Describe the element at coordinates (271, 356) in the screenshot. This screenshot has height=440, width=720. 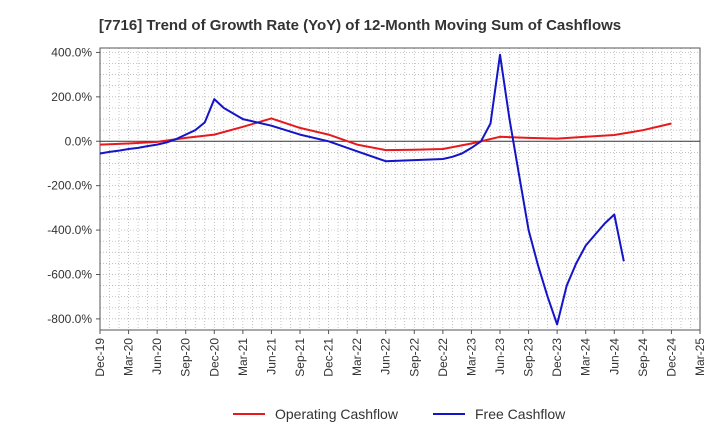
I see `x-tick-label: Jun-21` at that location.